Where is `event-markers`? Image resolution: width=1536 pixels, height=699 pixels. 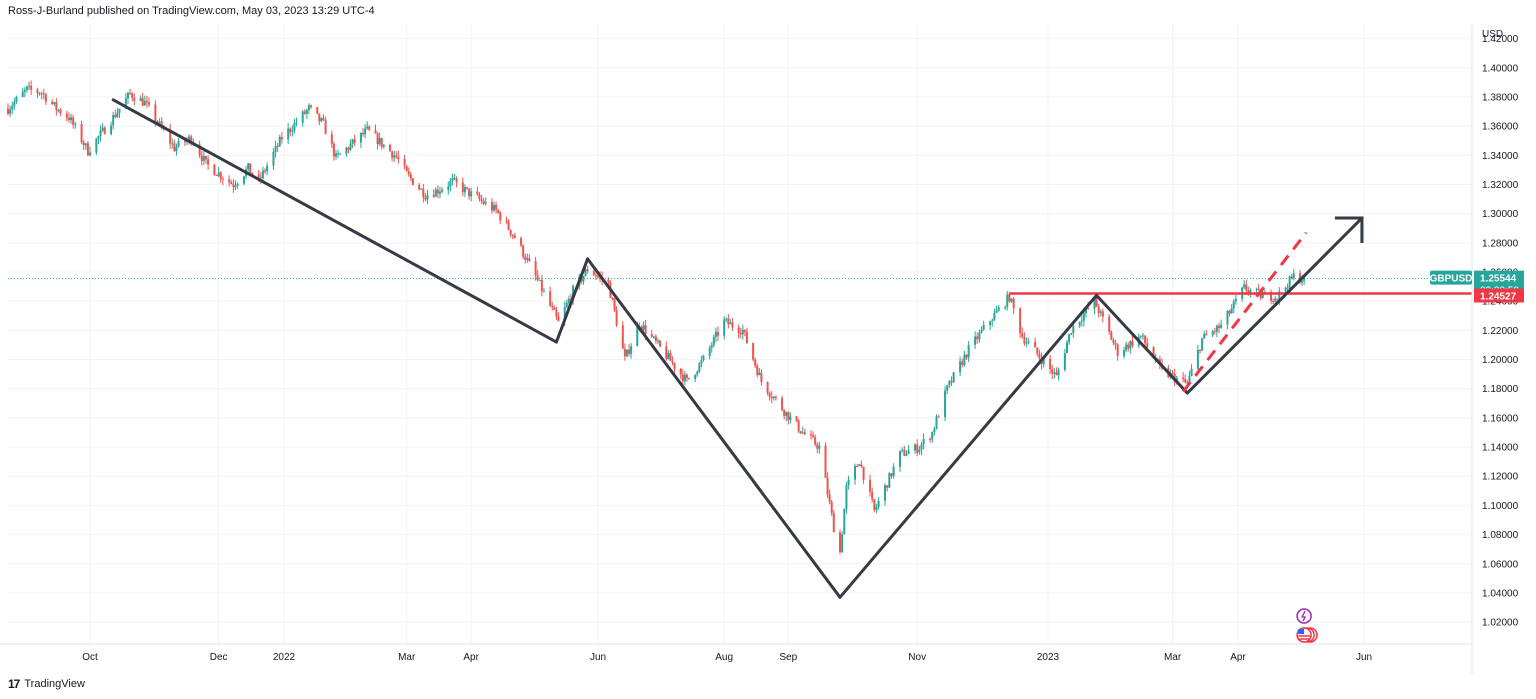 event-markers is located at coordinates (1307, 625).